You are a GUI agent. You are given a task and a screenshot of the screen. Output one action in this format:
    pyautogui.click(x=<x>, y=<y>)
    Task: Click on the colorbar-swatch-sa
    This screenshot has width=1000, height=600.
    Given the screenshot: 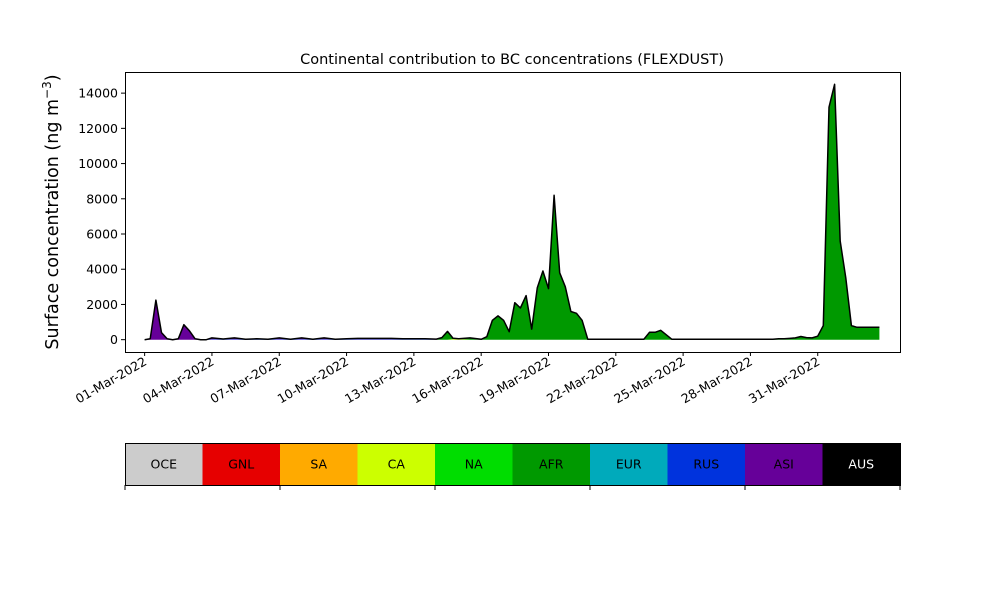 What is the action you would take?
    pyautogui.click(x=319, y=464)
    